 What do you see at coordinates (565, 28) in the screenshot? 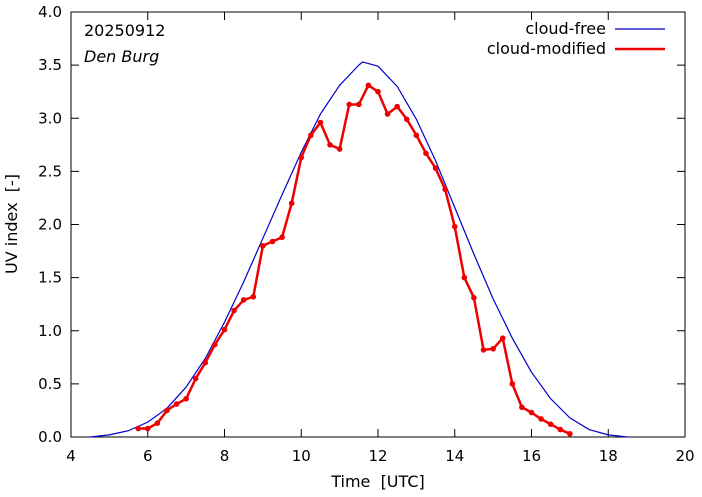
I see `legend-label-cloud-free: cloud-free` at bounding box center [565, 28].